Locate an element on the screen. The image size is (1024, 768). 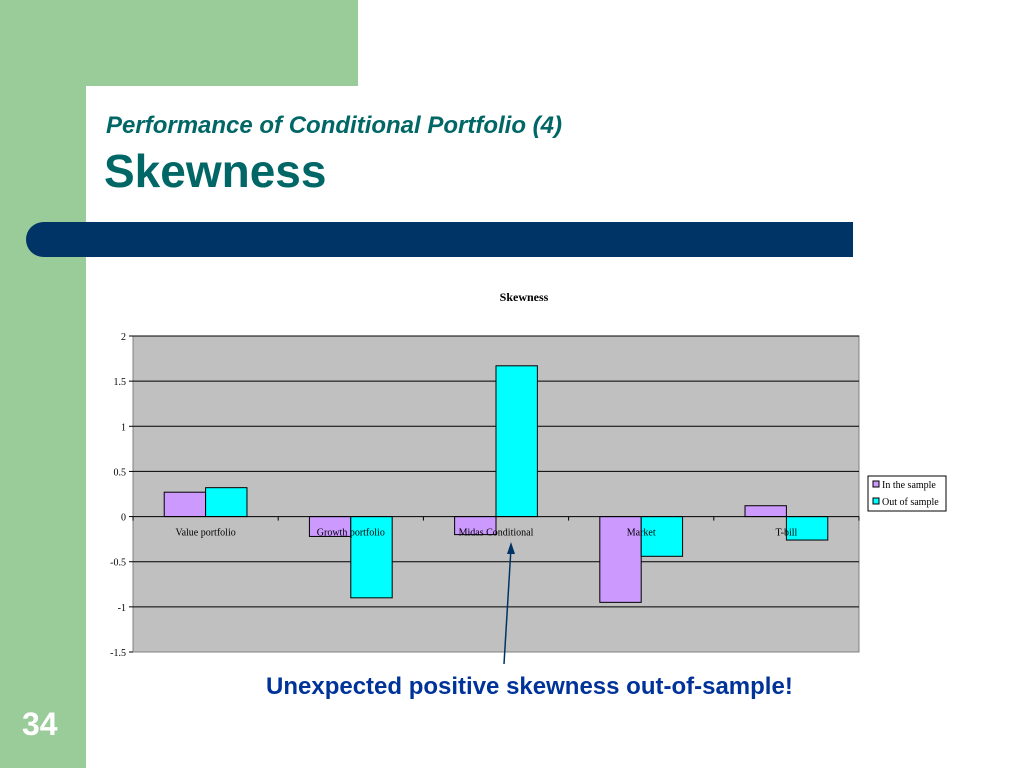
slide-subtitle: Performance of Conditional Portfolio (4) is located at coordinates (334, 125).